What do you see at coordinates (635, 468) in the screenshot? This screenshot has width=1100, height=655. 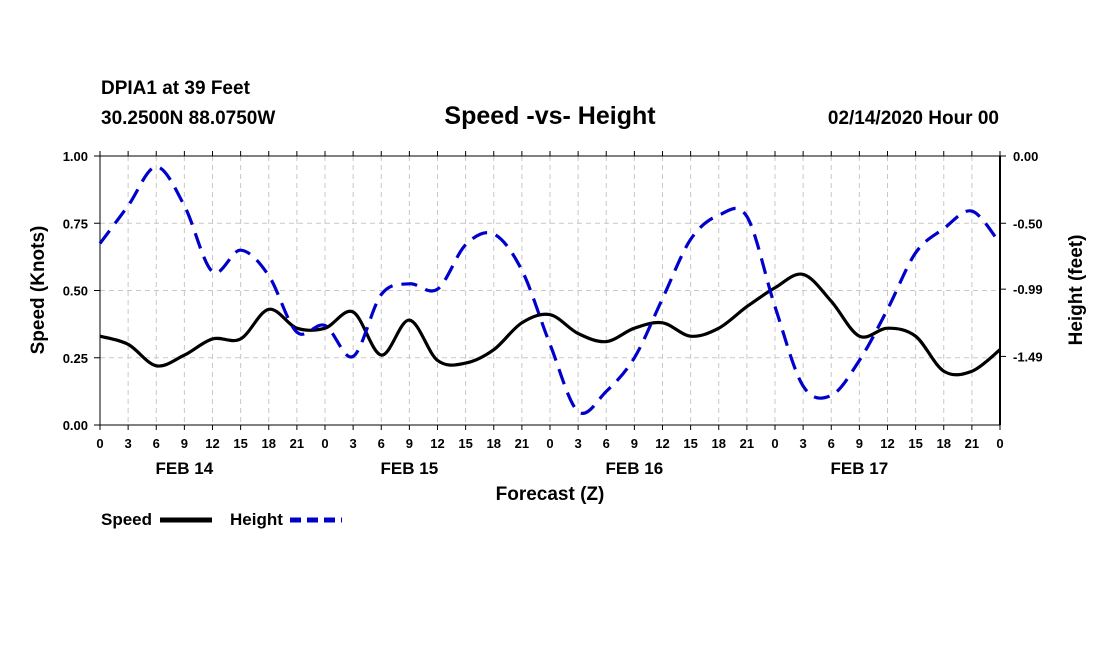 I see `day-label: FEB 16` at bounding box center [635, 468].